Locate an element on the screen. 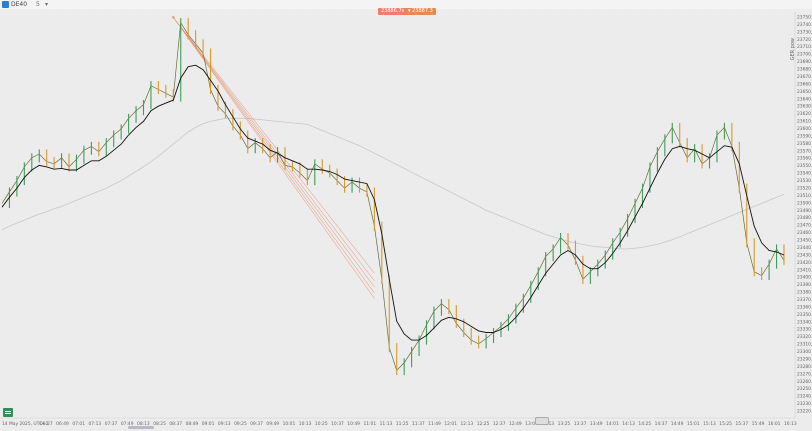  x-tick-label: 15:01 is located at coordinates (693, 424).